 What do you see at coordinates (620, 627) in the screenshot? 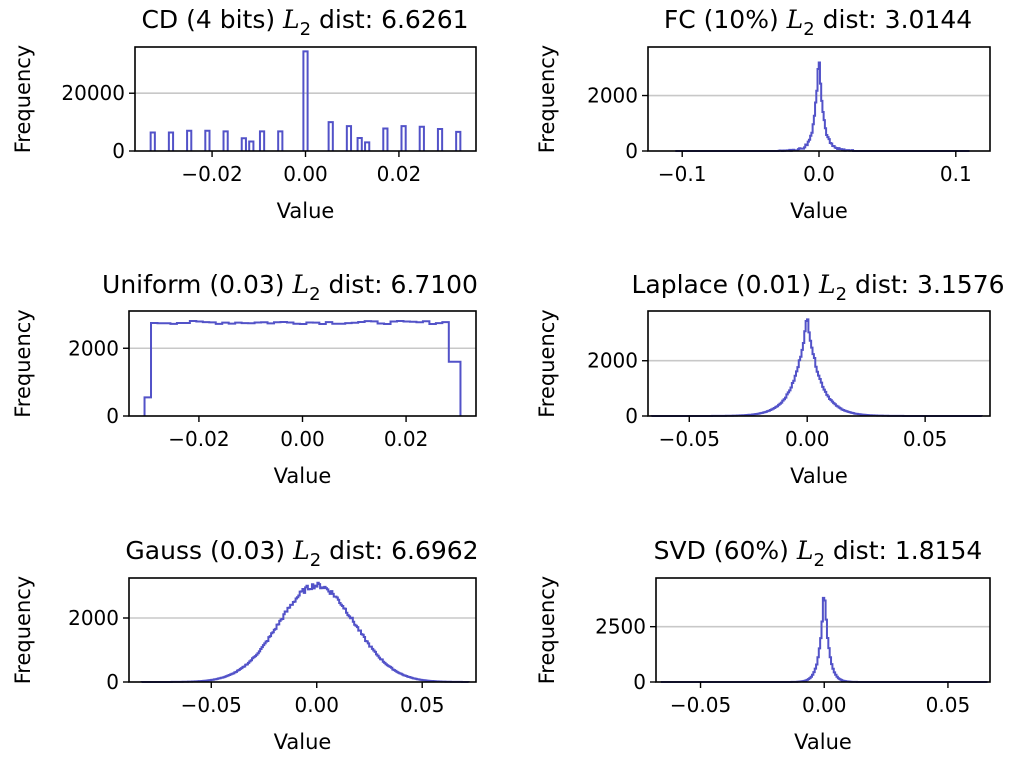
I see `y-tick-label: 2500` at bounding box center [620, 627].